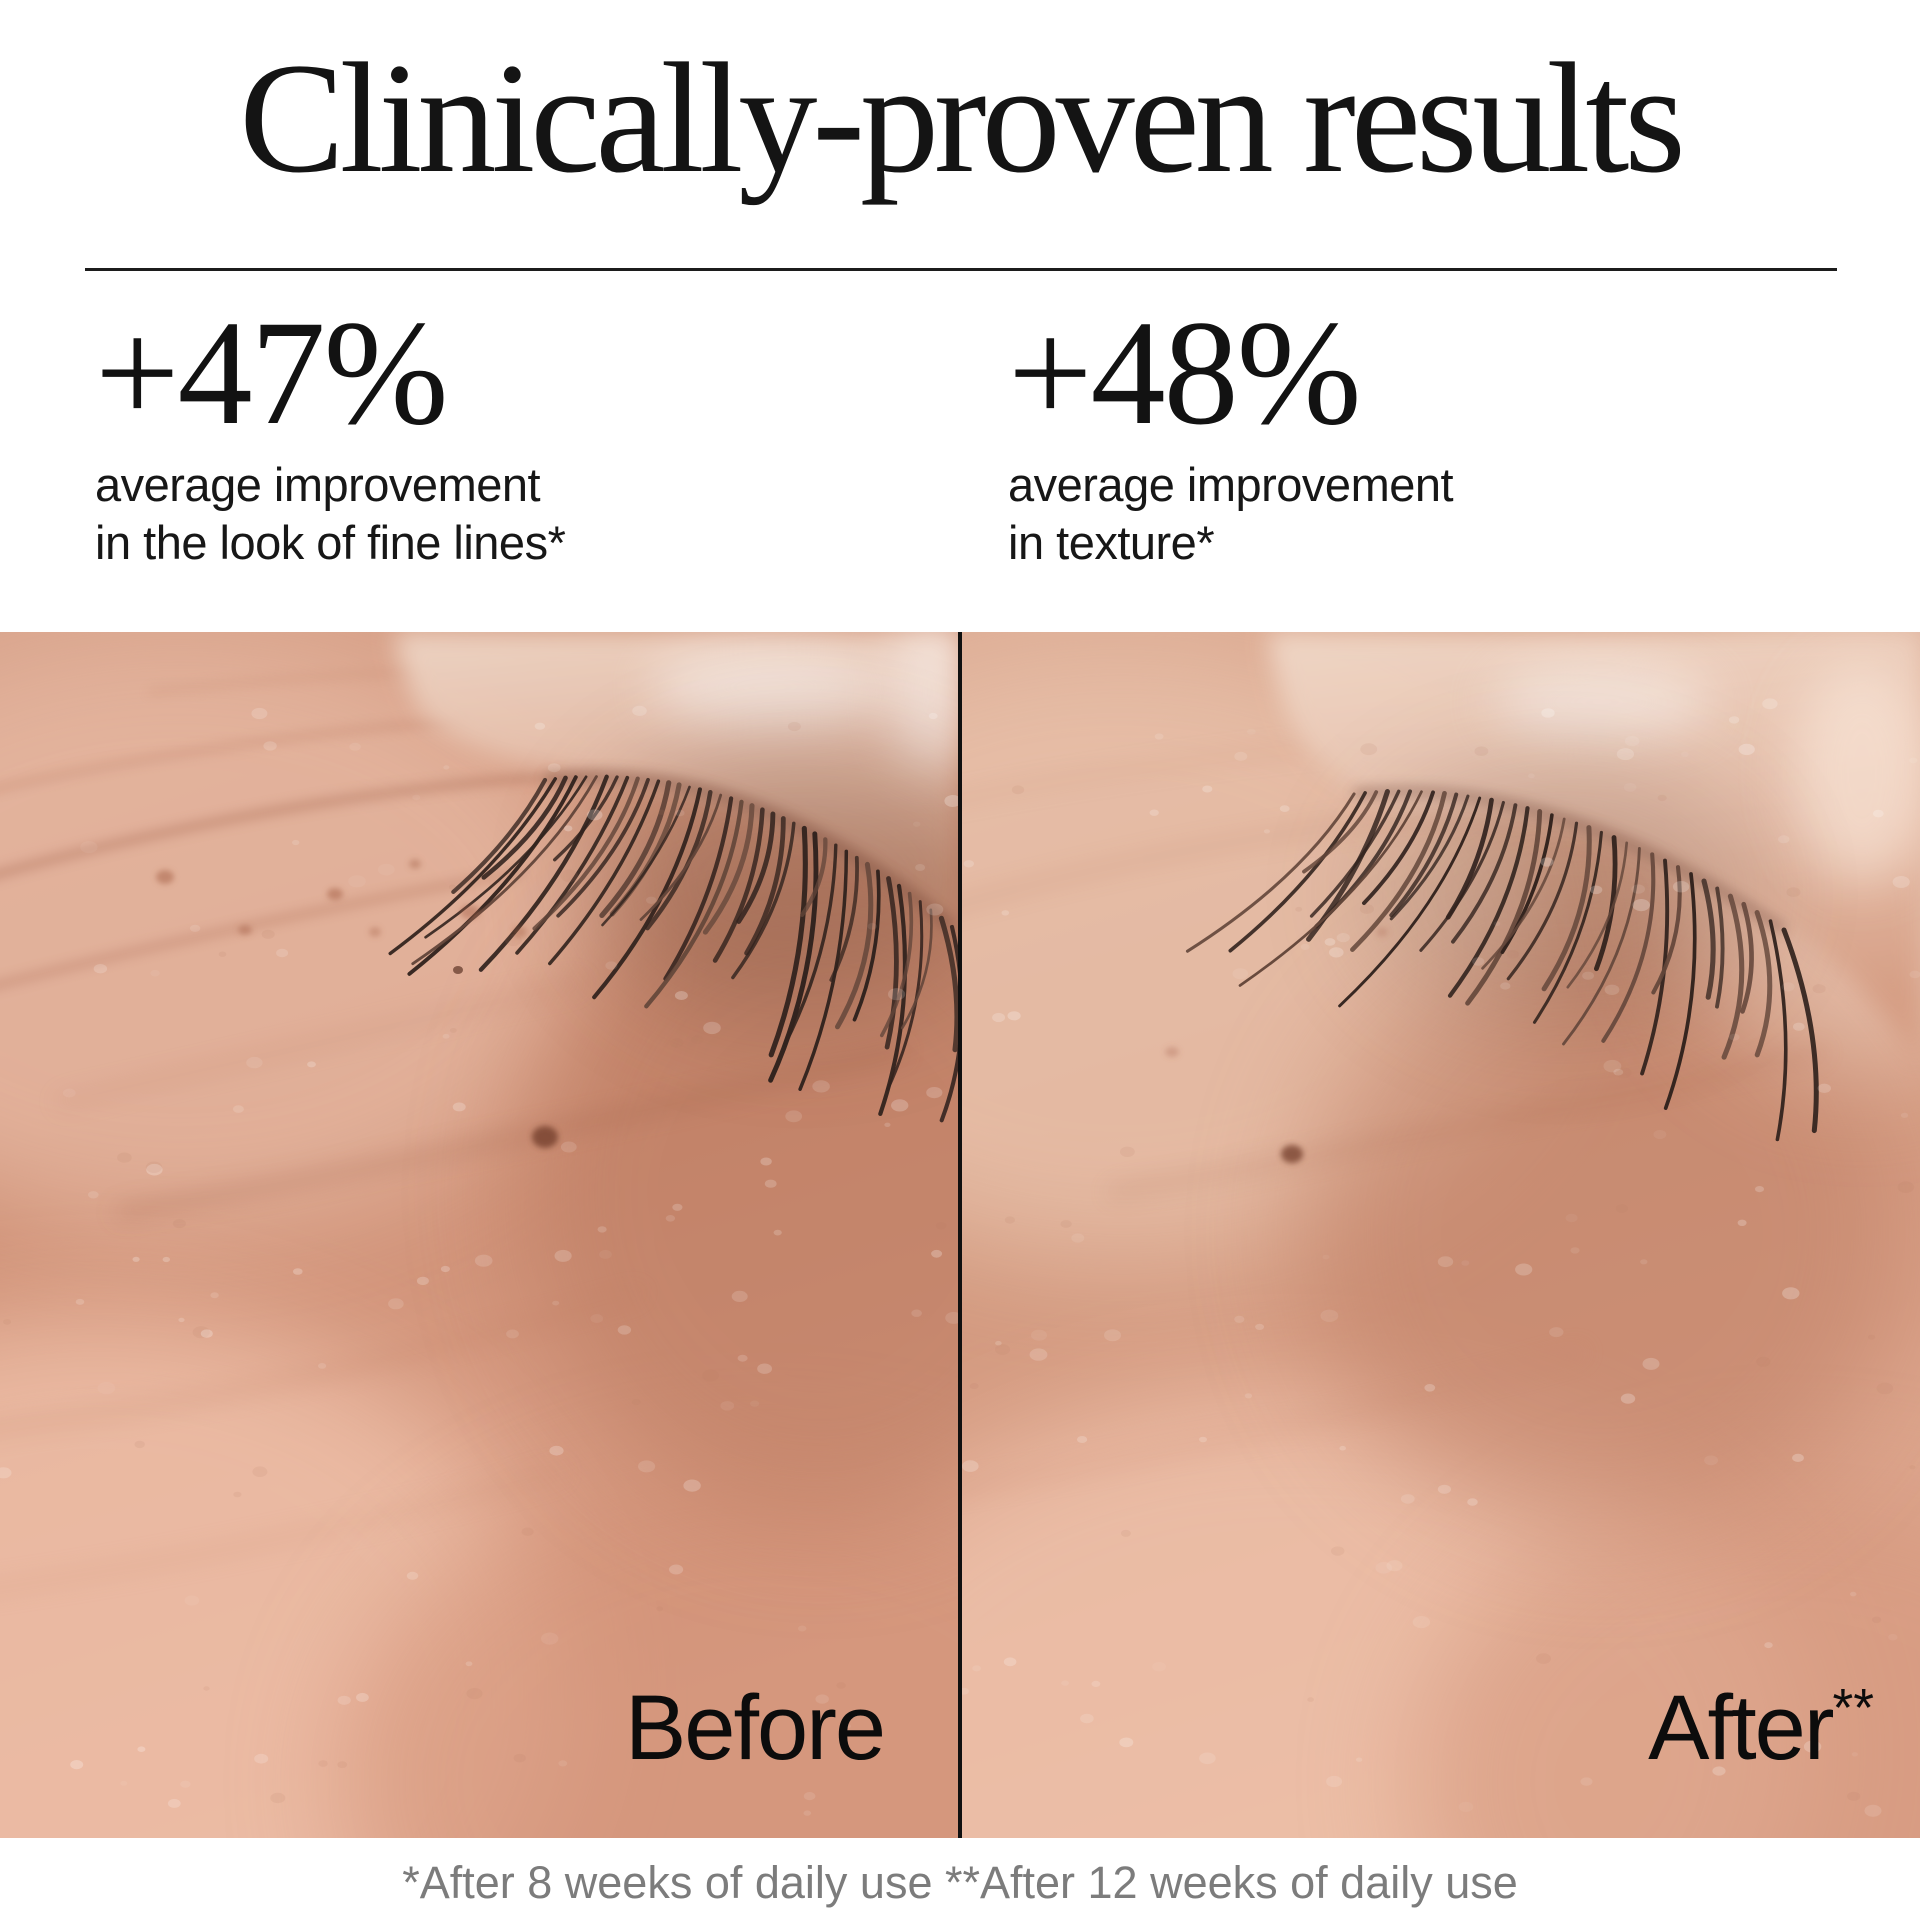 The image size is (1920, 1920). What do you see at coordinates (330, 542) in the screenshot?
I see `stat-fine-lines-desc-line2: in the look of fine lines*` at bounding box center [330, 542].